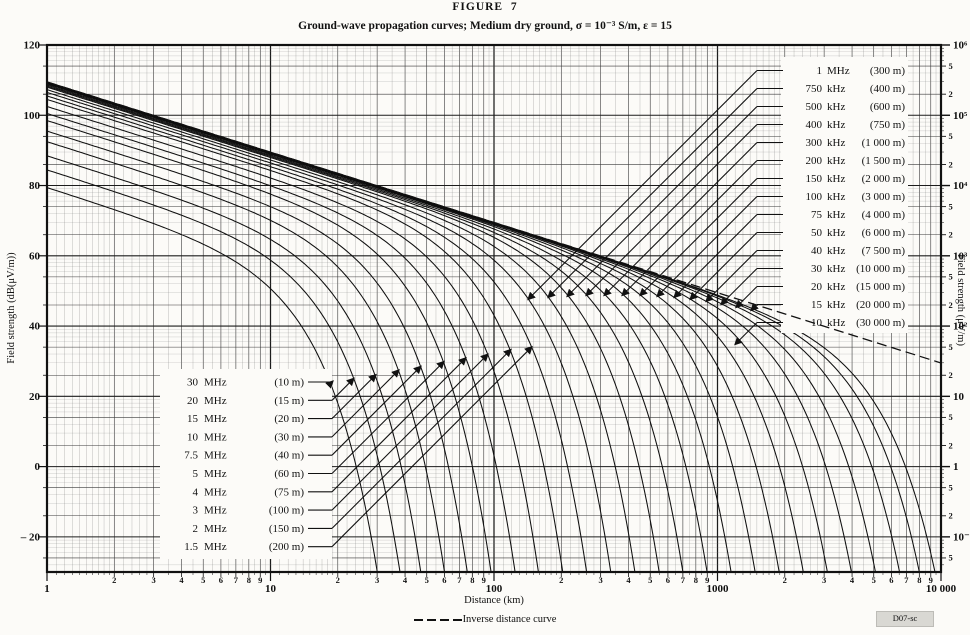 This screenshot has height=635, width=970. Describe the element at coordinates (601, 580) in the screenshot. I see `x-tick-minor-label: 3` at that location.